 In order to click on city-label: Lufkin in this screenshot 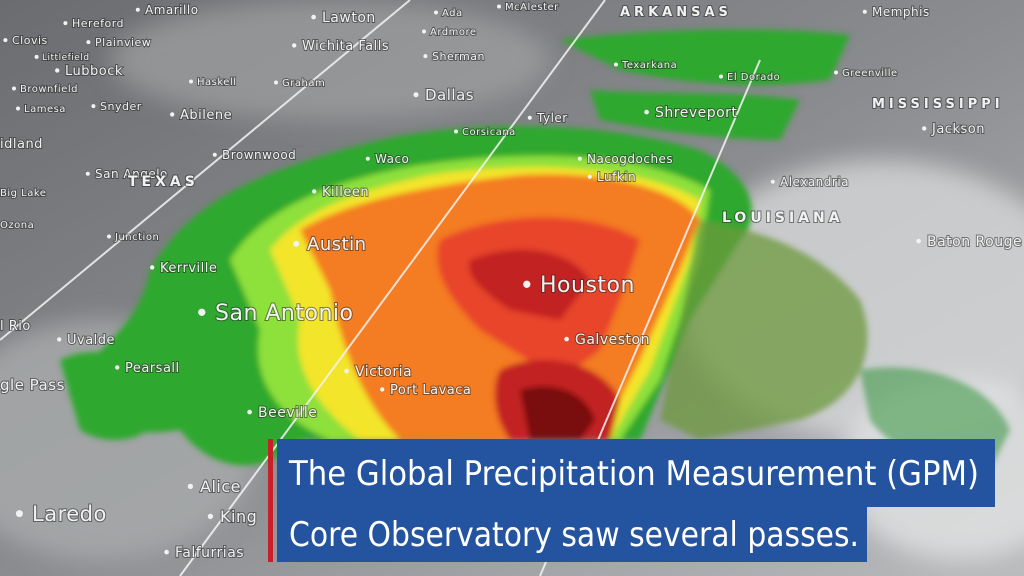, I will do `click(616, 177)`.